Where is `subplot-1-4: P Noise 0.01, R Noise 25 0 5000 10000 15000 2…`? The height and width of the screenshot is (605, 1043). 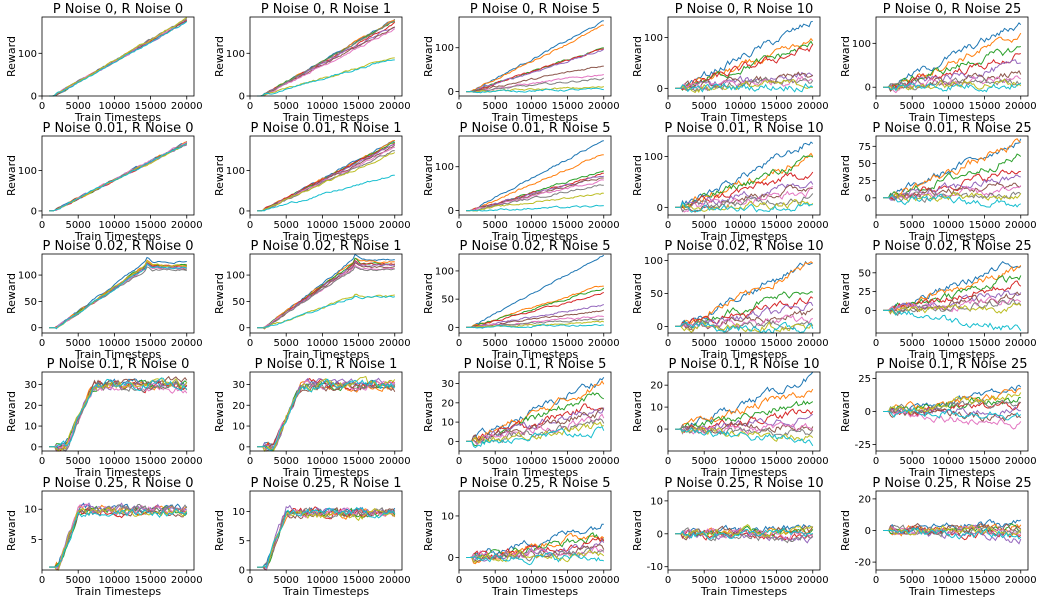 subplot-1-4: P Noise 0.01, R Noise 25 0 5000 10000 15000 2… is located at coordinates (938, 182).